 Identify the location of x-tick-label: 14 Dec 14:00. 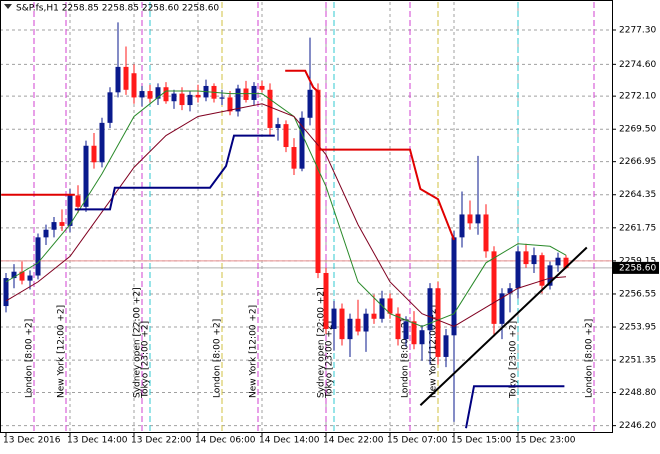
(289, 441).